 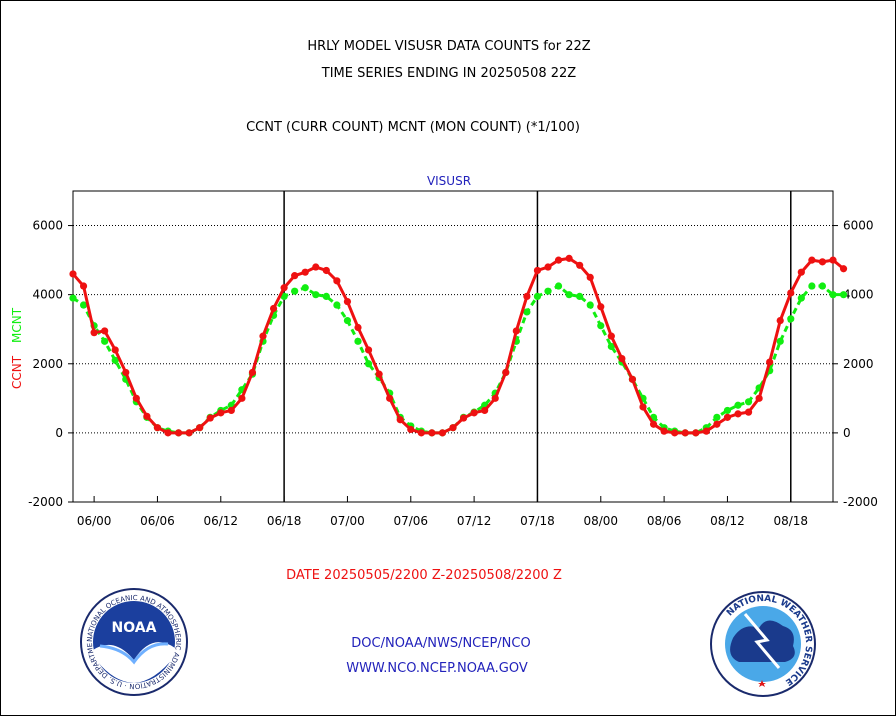 I want to click on y-axis-label-mcnt: MCNT, so click(x=17, y=325).